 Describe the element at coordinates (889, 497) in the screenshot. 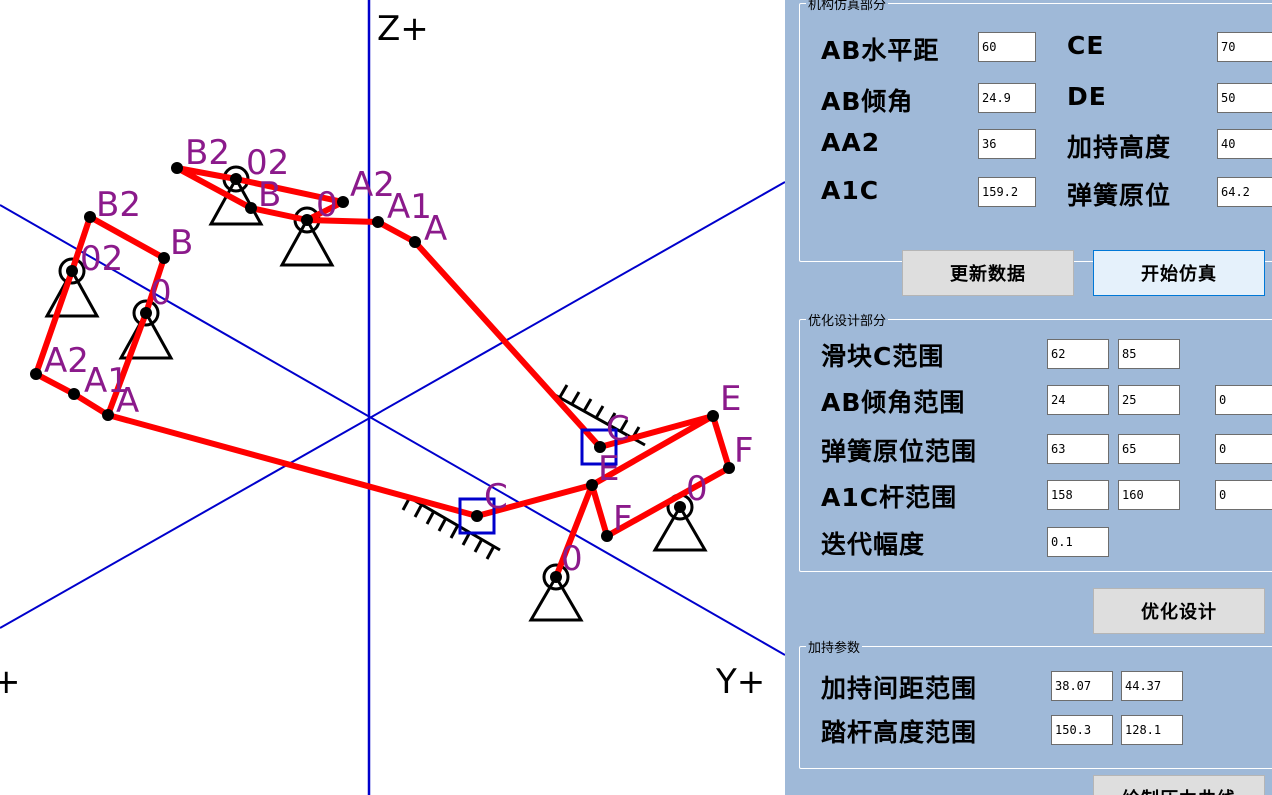

I see `a1c-range-label: A1C杆范围` at that location.